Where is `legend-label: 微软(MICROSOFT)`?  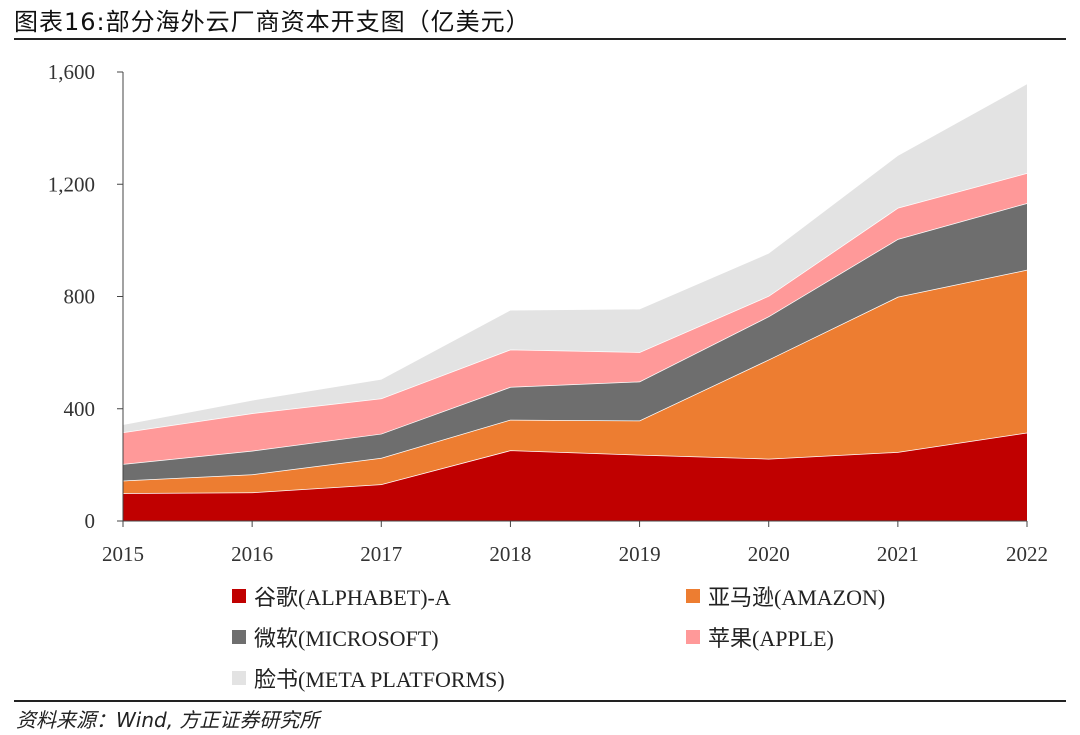 legend-label: 微软(MICROSOFT) is located at coordinates (346, 638).